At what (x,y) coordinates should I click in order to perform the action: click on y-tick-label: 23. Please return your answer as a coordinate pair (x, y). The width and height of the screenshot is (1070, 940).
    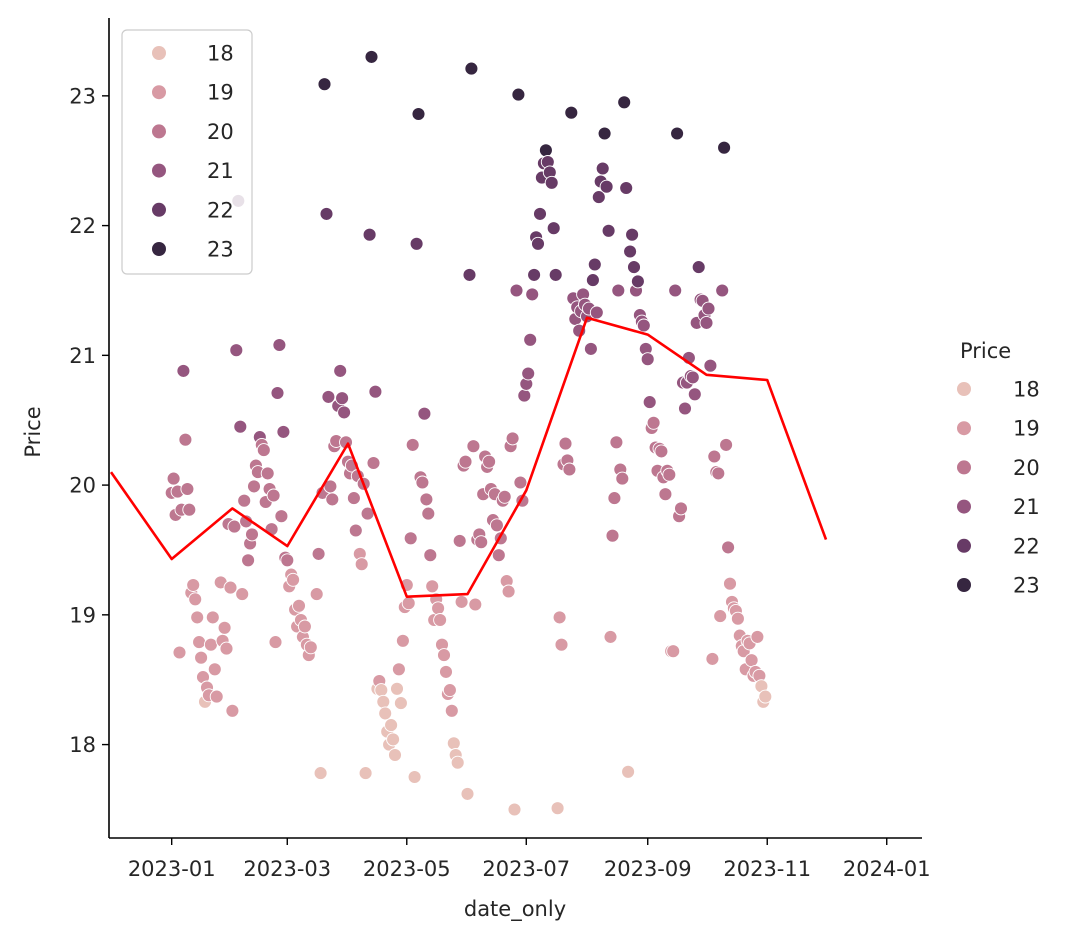
    Looking at the image, I should click on (82, 96).